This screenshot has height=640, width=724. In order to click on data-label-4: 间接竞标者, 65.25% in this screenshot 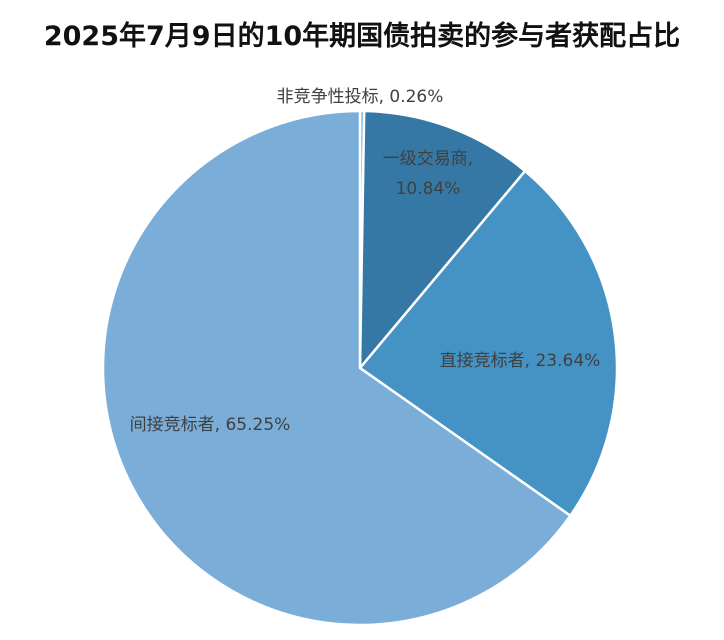, I will do `click(210, 425)`.